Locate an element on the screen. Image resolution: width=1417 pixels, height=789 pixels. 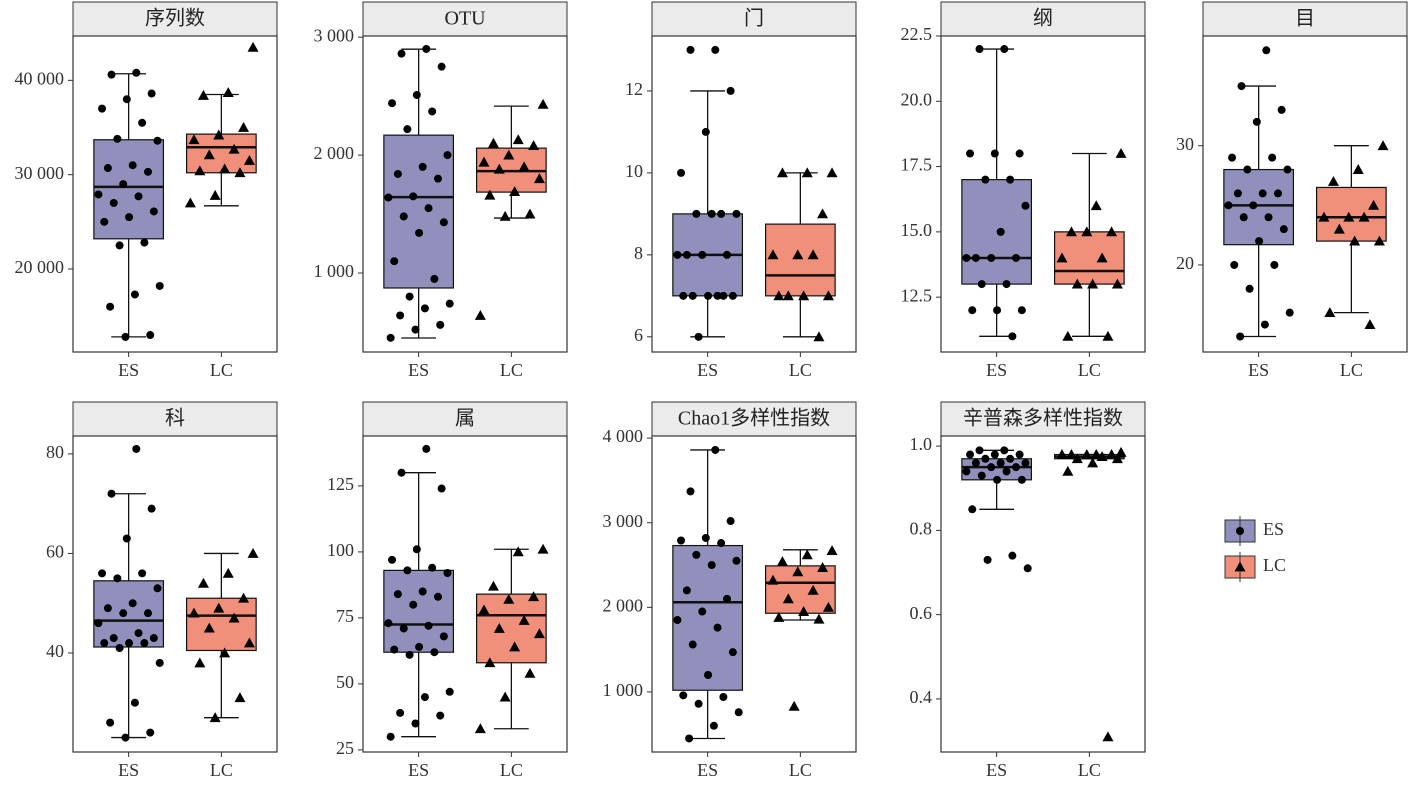
panel-title: 序列数 is located at coordinates (175, 18).